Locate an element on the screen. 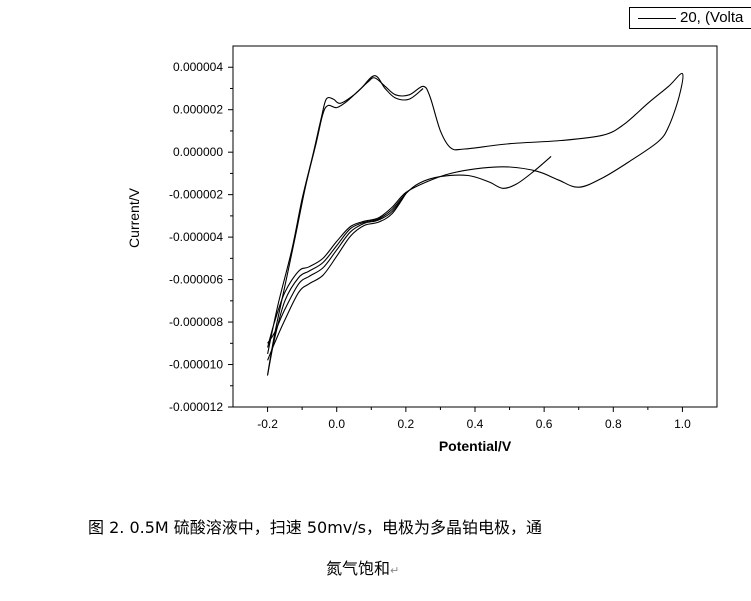 The height and width of the screenshot is (601, 751). figure-caption-line-2: 氮气饱和↵ is located at coordinates (362, 567).